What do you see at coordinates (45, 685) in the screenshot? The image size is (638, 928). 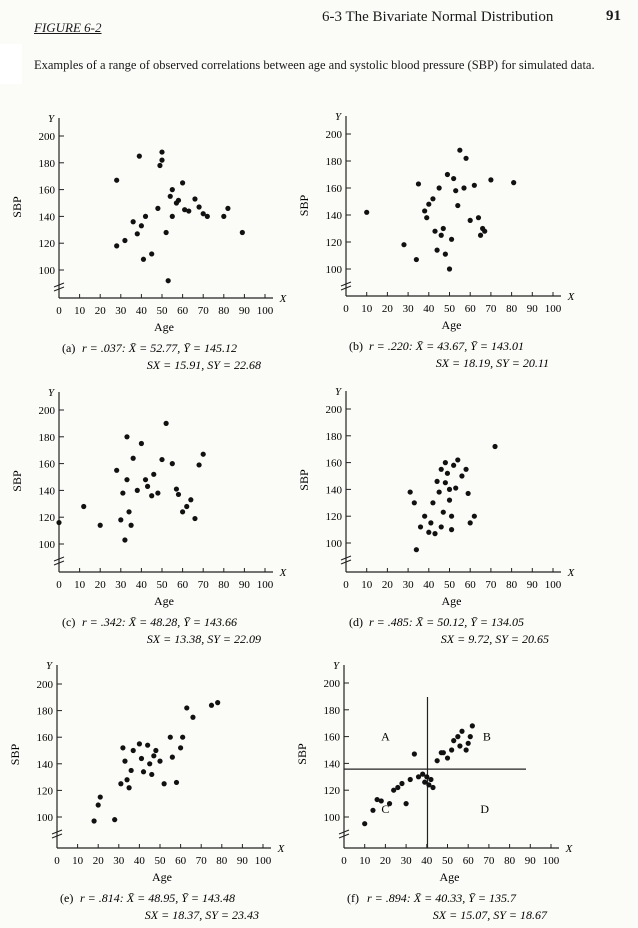 I see `panel-e-ytick-label: 200` at bounding box center [45, 685].